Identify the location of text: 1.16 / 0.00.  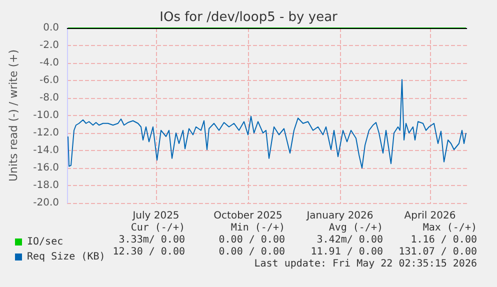
(443, 240).